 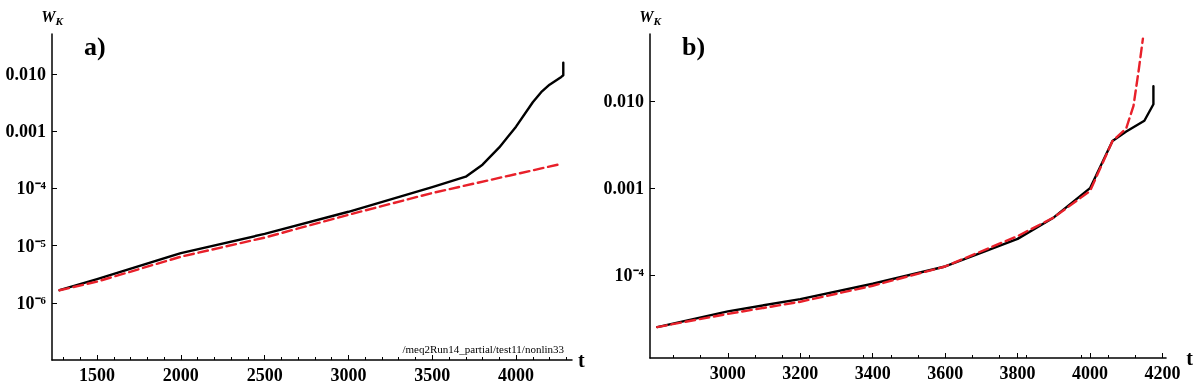 I want to click on x-tick-label: 2500, so click(x=264, y=374).